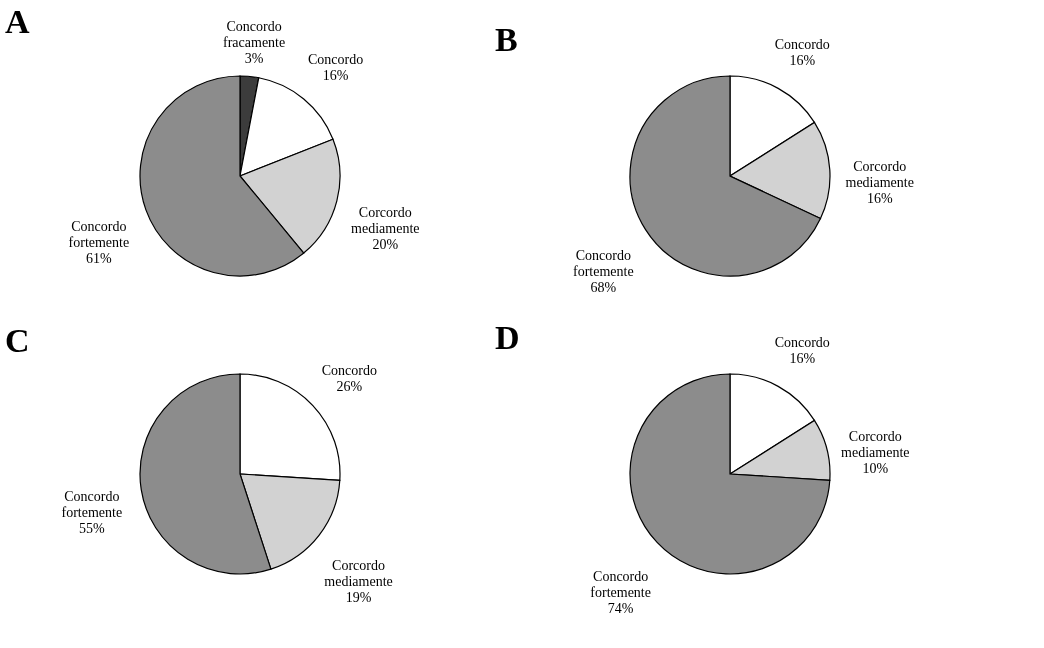 Image resolution: width=1044 pixels, height=648 pixels. What do you see at coordinates (99, 258) in the screenshot?
I see `data-label: 61%` at bounding box center [99, 258].